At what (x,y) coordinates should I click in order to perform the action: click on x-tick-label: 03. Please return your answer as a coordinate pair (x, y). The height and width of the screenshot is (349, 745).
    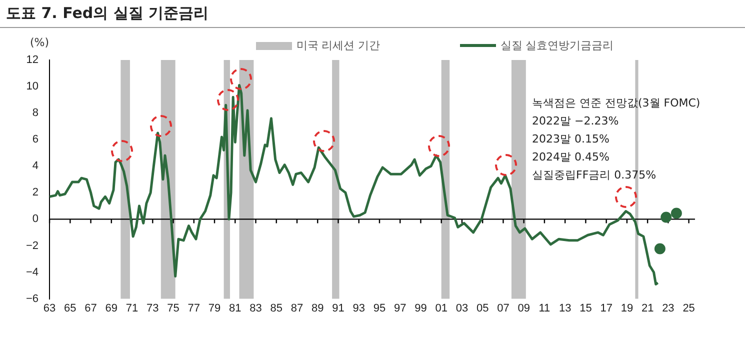
    Looking at the image, I should click on (462, 308).